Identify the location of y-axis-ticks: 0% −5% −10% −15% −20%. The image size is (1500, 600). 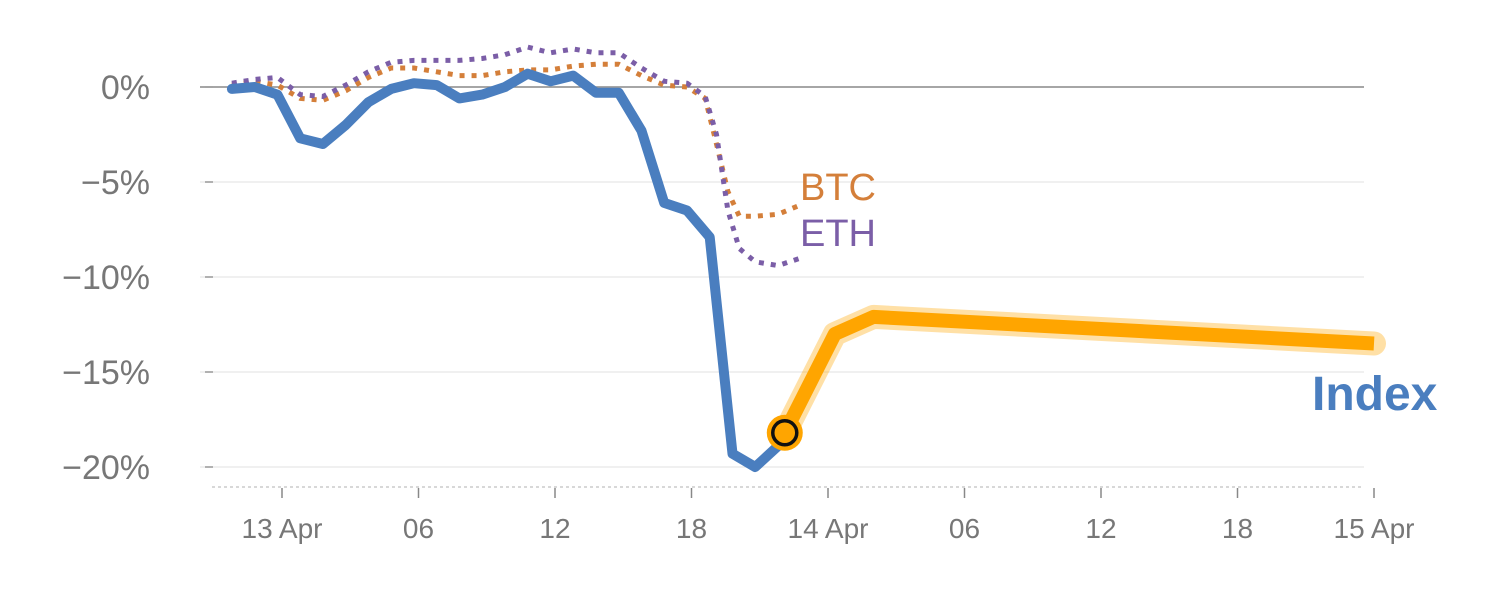
(137, 278).